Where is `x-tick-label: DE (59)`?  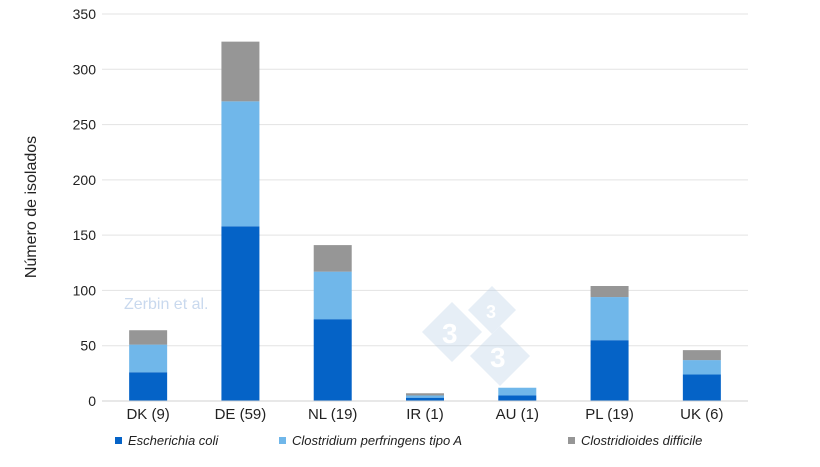
x-tick-label: DE (59) is located at coordinates (241, 414).